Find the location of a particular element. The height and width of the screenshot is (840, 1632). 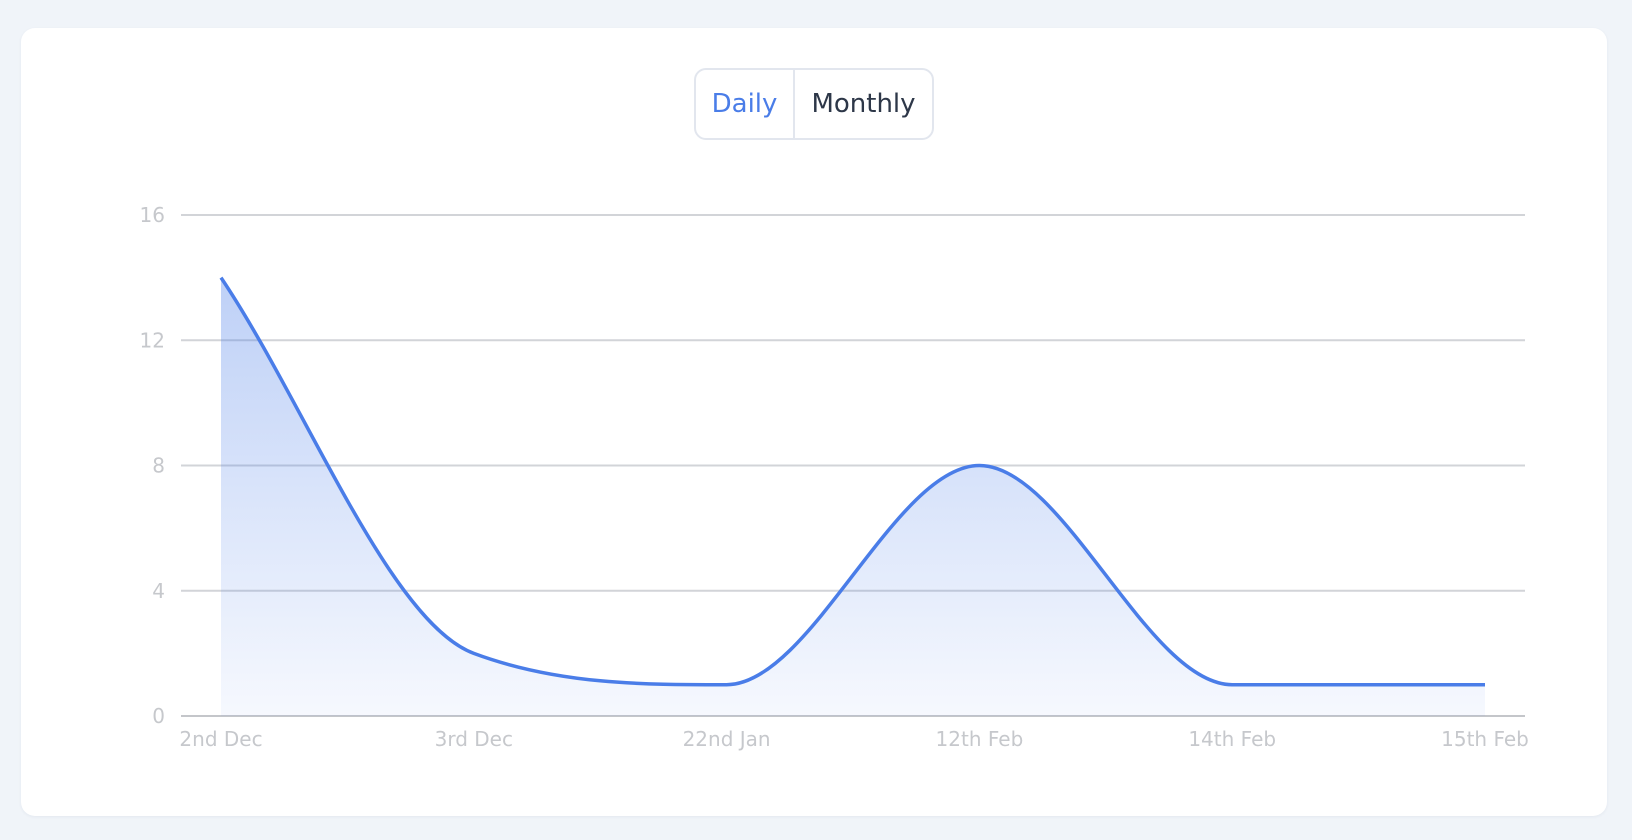

toggle-divider is located at coordinates (794, 104).